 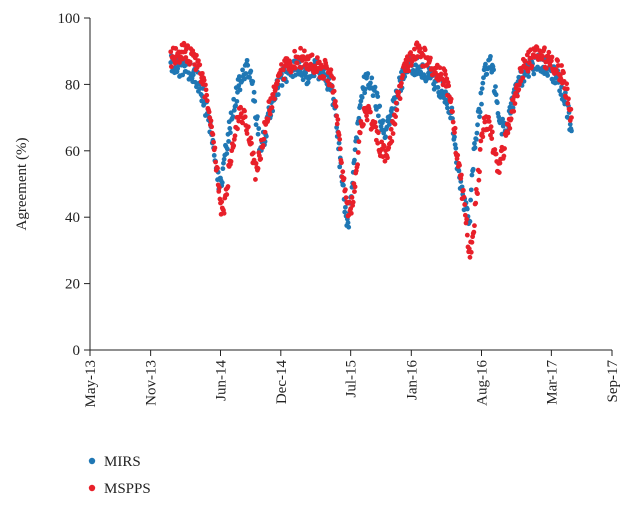 I want to click on y-tick-label: 20, so click(x=72, y=285).